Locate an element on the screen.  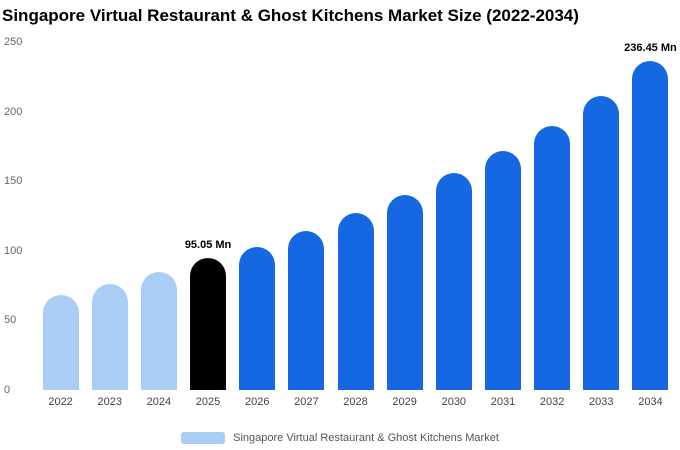
bar-slot-2032 is located at coordinates (552, 216).